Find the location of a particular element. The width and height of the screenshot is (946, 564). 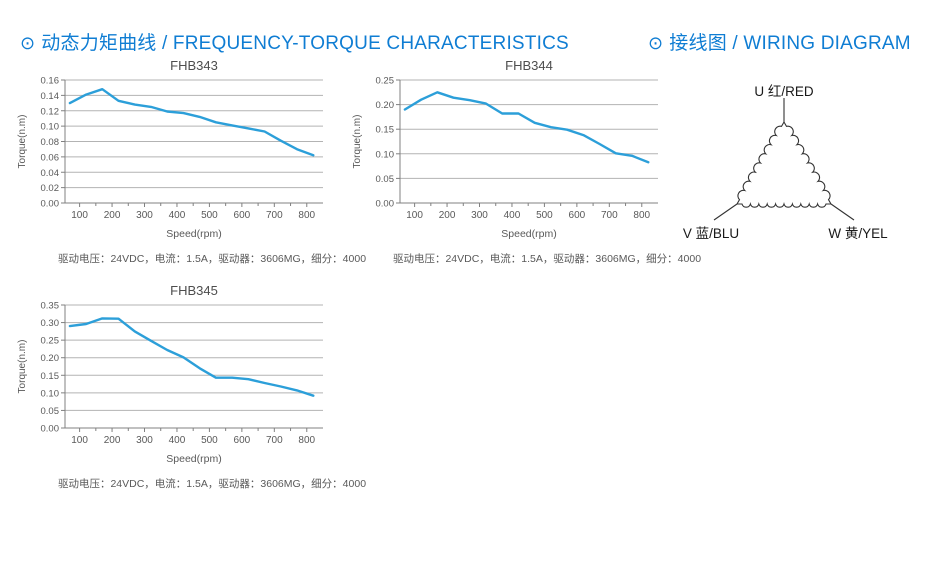

terminal-label-w: W 黄/YEL is located at coordinates (858, 233).